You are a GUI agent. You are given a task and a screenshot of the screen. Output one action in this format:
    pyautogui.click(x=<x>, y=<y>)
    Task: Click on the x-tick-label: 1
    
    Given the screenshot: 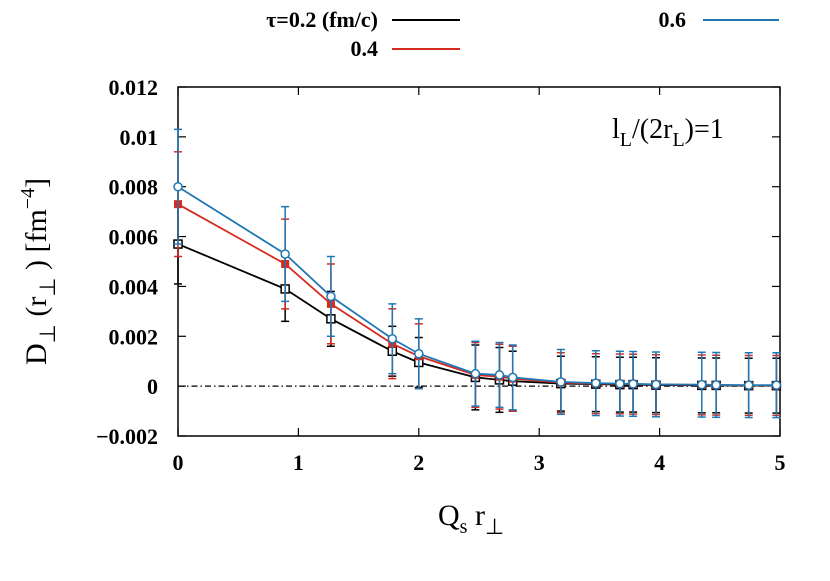 What is the action you would take?
    pyautogui.click(x=298, y=462)
    